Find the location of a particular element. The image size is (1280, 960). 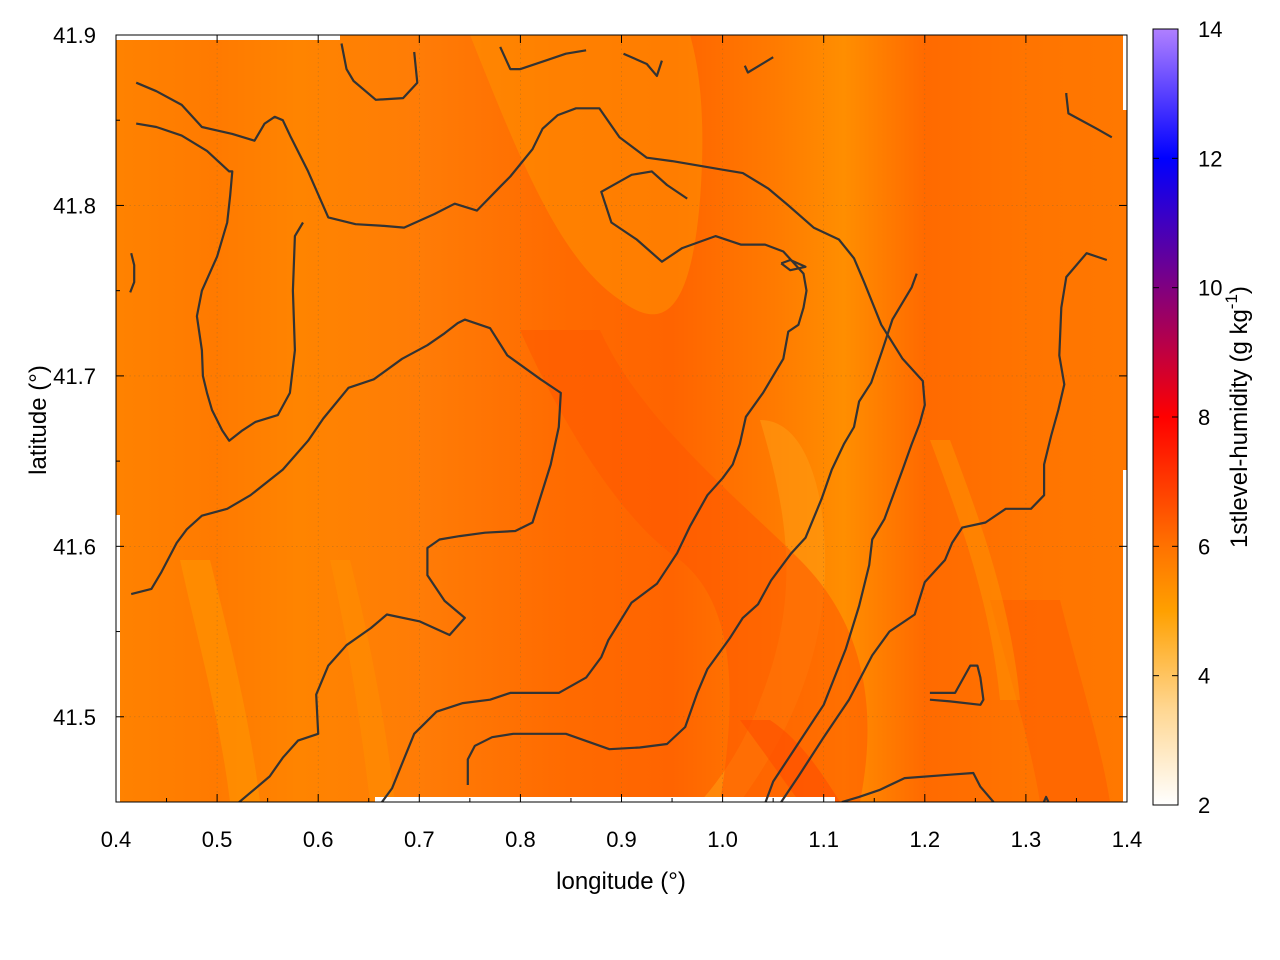

x-tick-label: 0.4 is located at coordinates (116, 839).